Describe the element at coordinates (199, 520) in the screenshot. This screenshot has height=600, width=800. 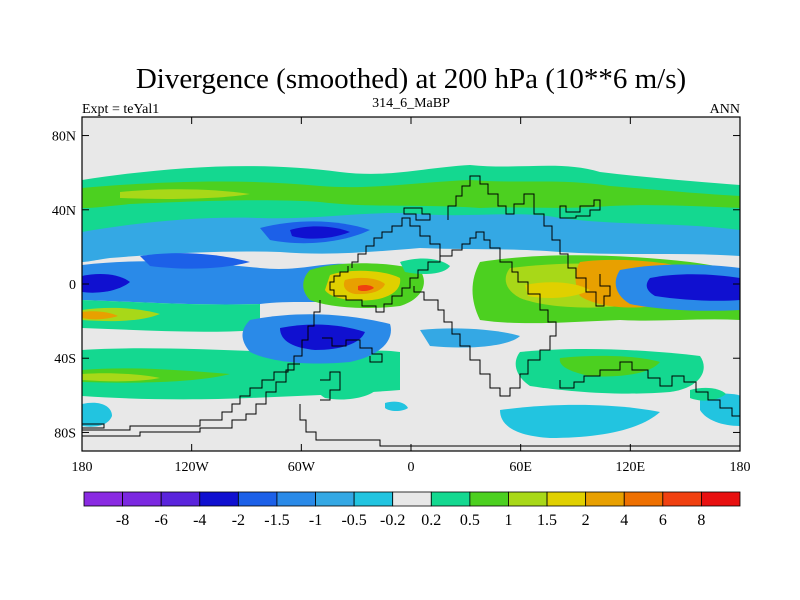
I see `colorbar-label: -4` at that location.